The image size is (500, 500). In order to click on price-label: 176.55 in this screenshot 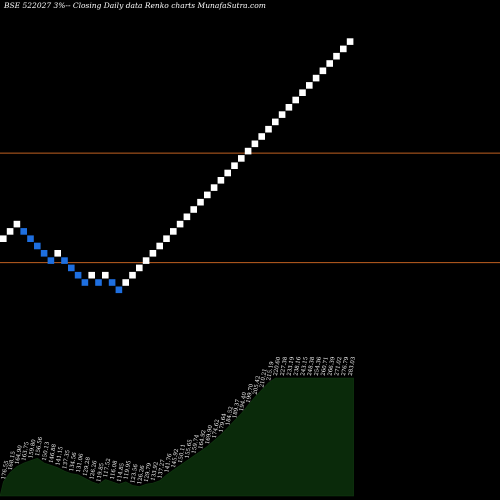, I will do `click(5, 470)`.